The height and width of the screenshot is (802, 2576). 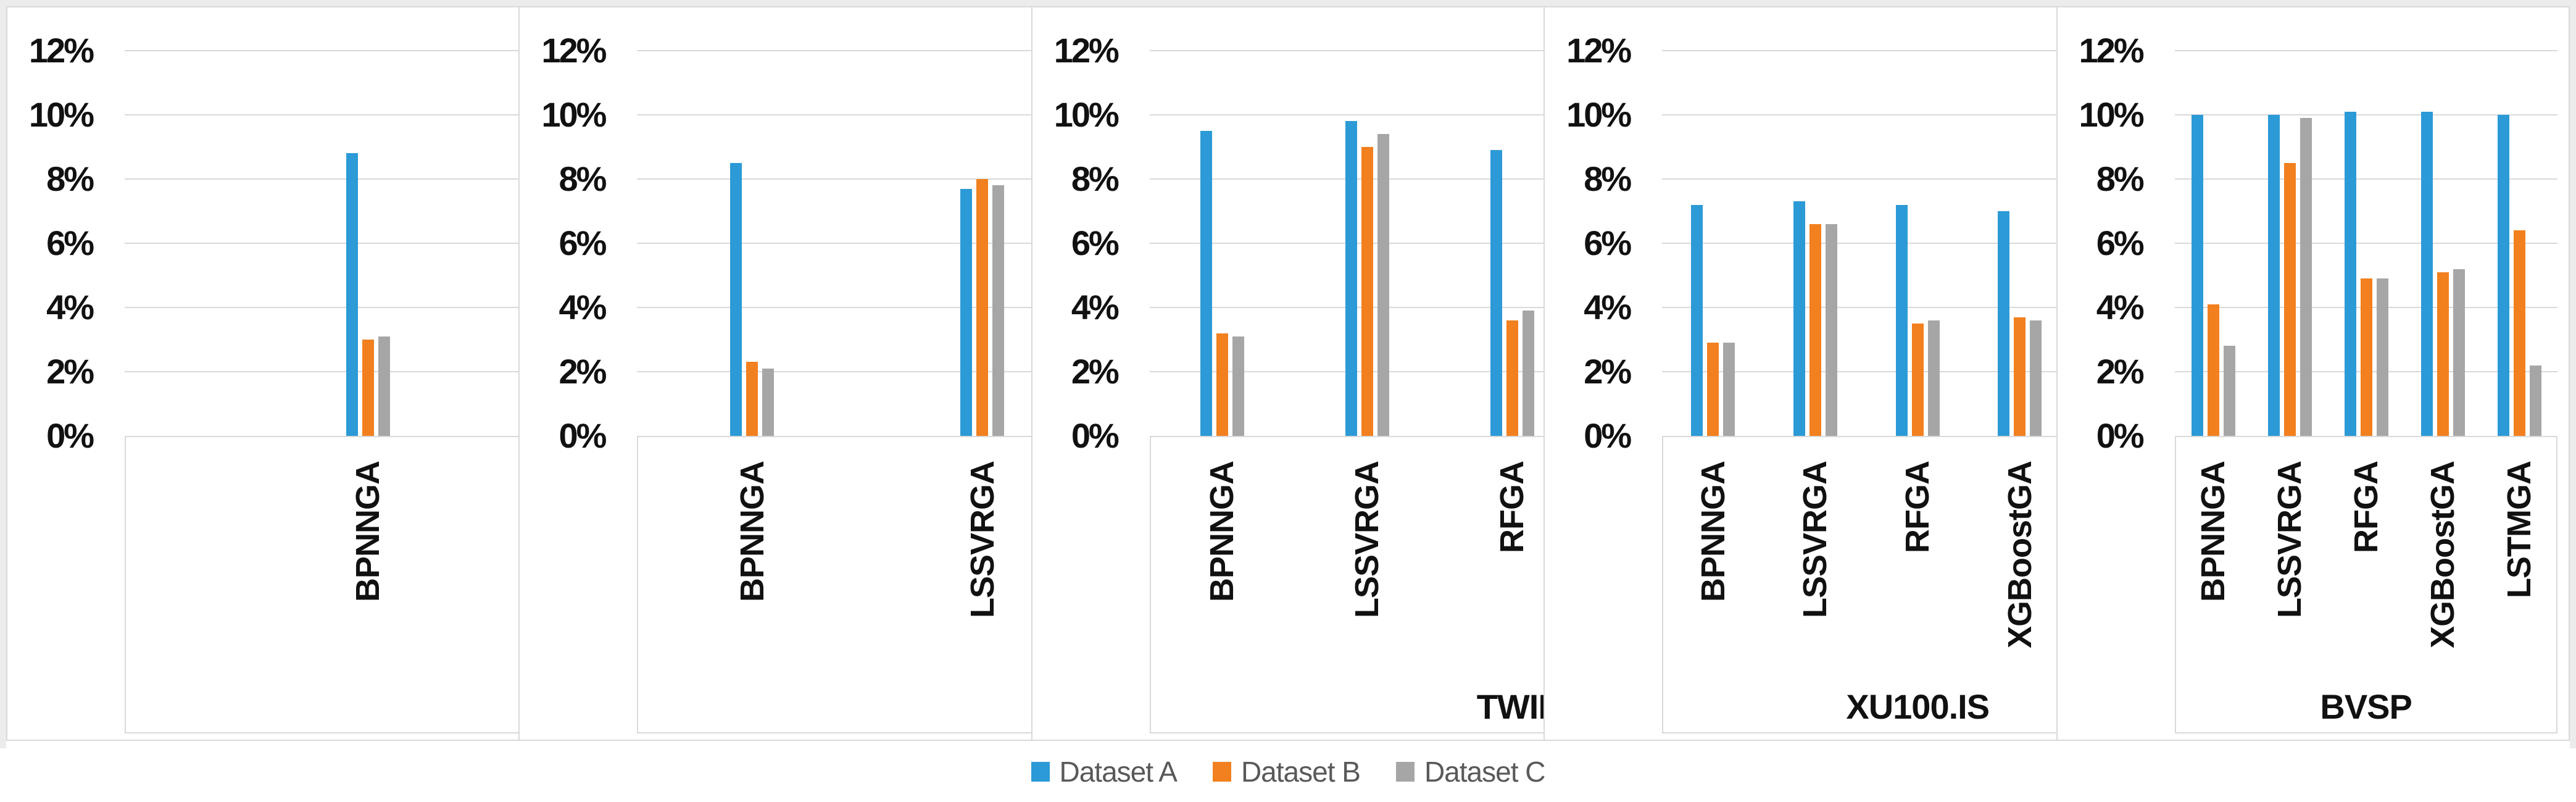 I want to click on legend-item-dataset-a: Dataset A, so click(x=1104, y=771).